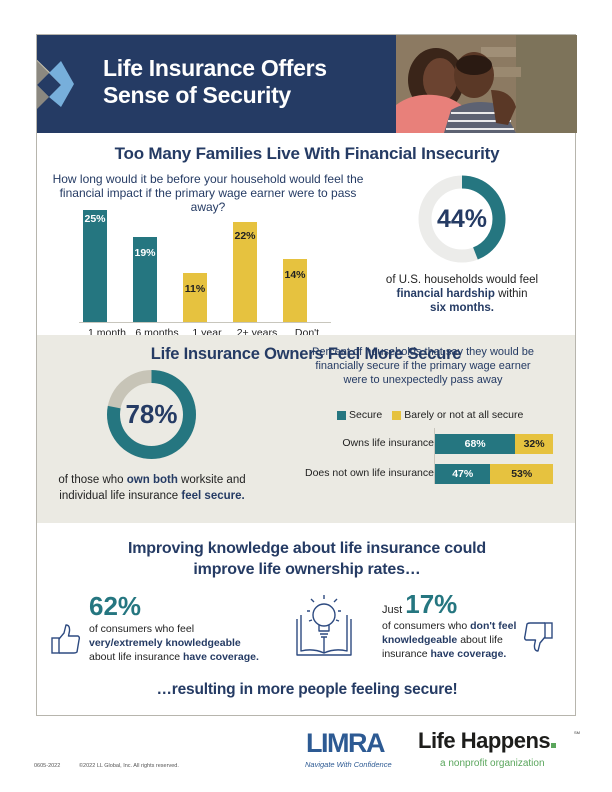 This screenshot has height=792, width=612. What do you see at coordinates (145, 253) in the screenshot?
I see `bar-value-label: 19%` at bounding box center [145, 253].